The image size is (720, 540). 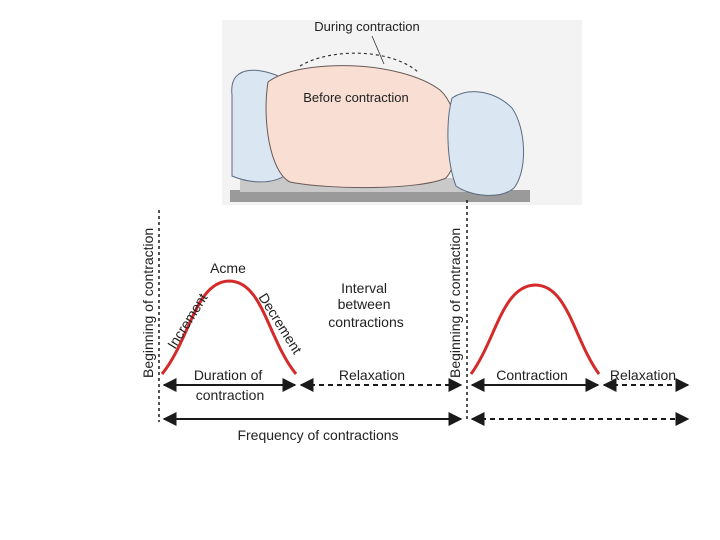 I want to click on increment-label: Increment, so click(x=187, y=320).